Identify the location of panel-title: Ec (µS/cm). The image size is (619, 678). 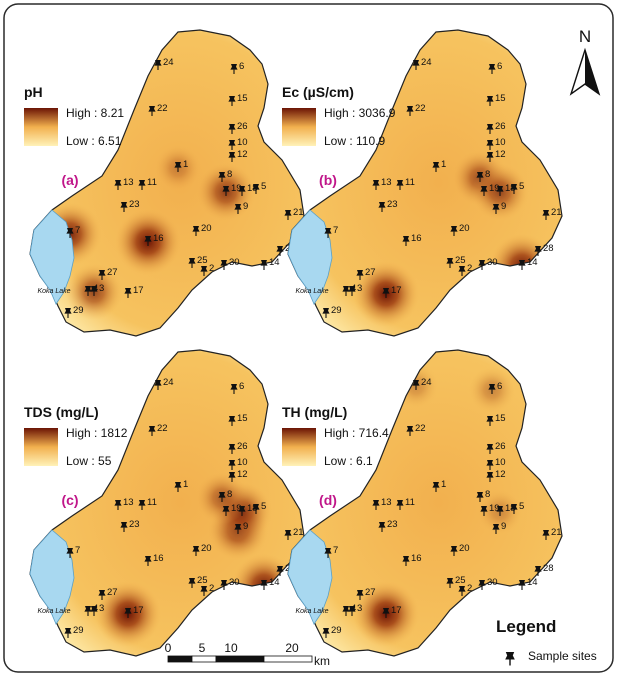
(318, 92).